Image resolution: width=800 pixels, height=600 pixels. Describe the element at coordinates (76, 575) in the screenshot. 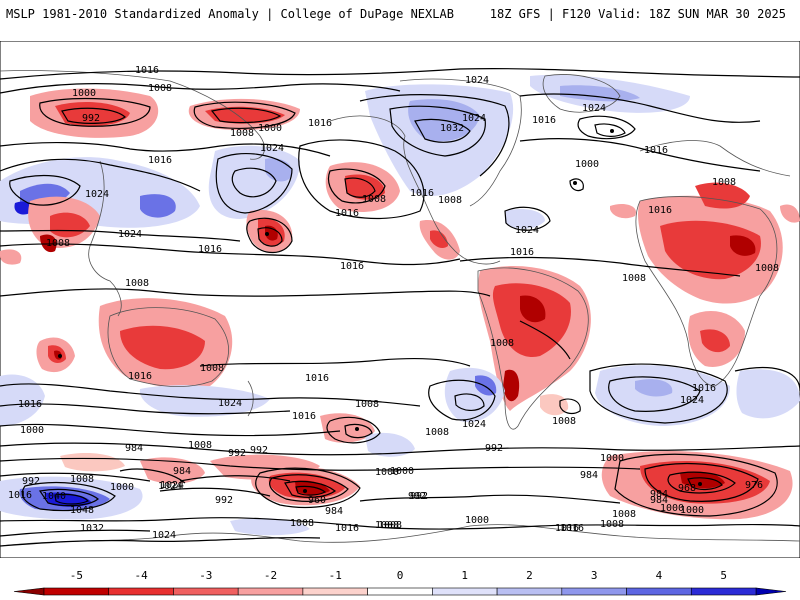

I see `colorbar-tick-label: -5` at that location.